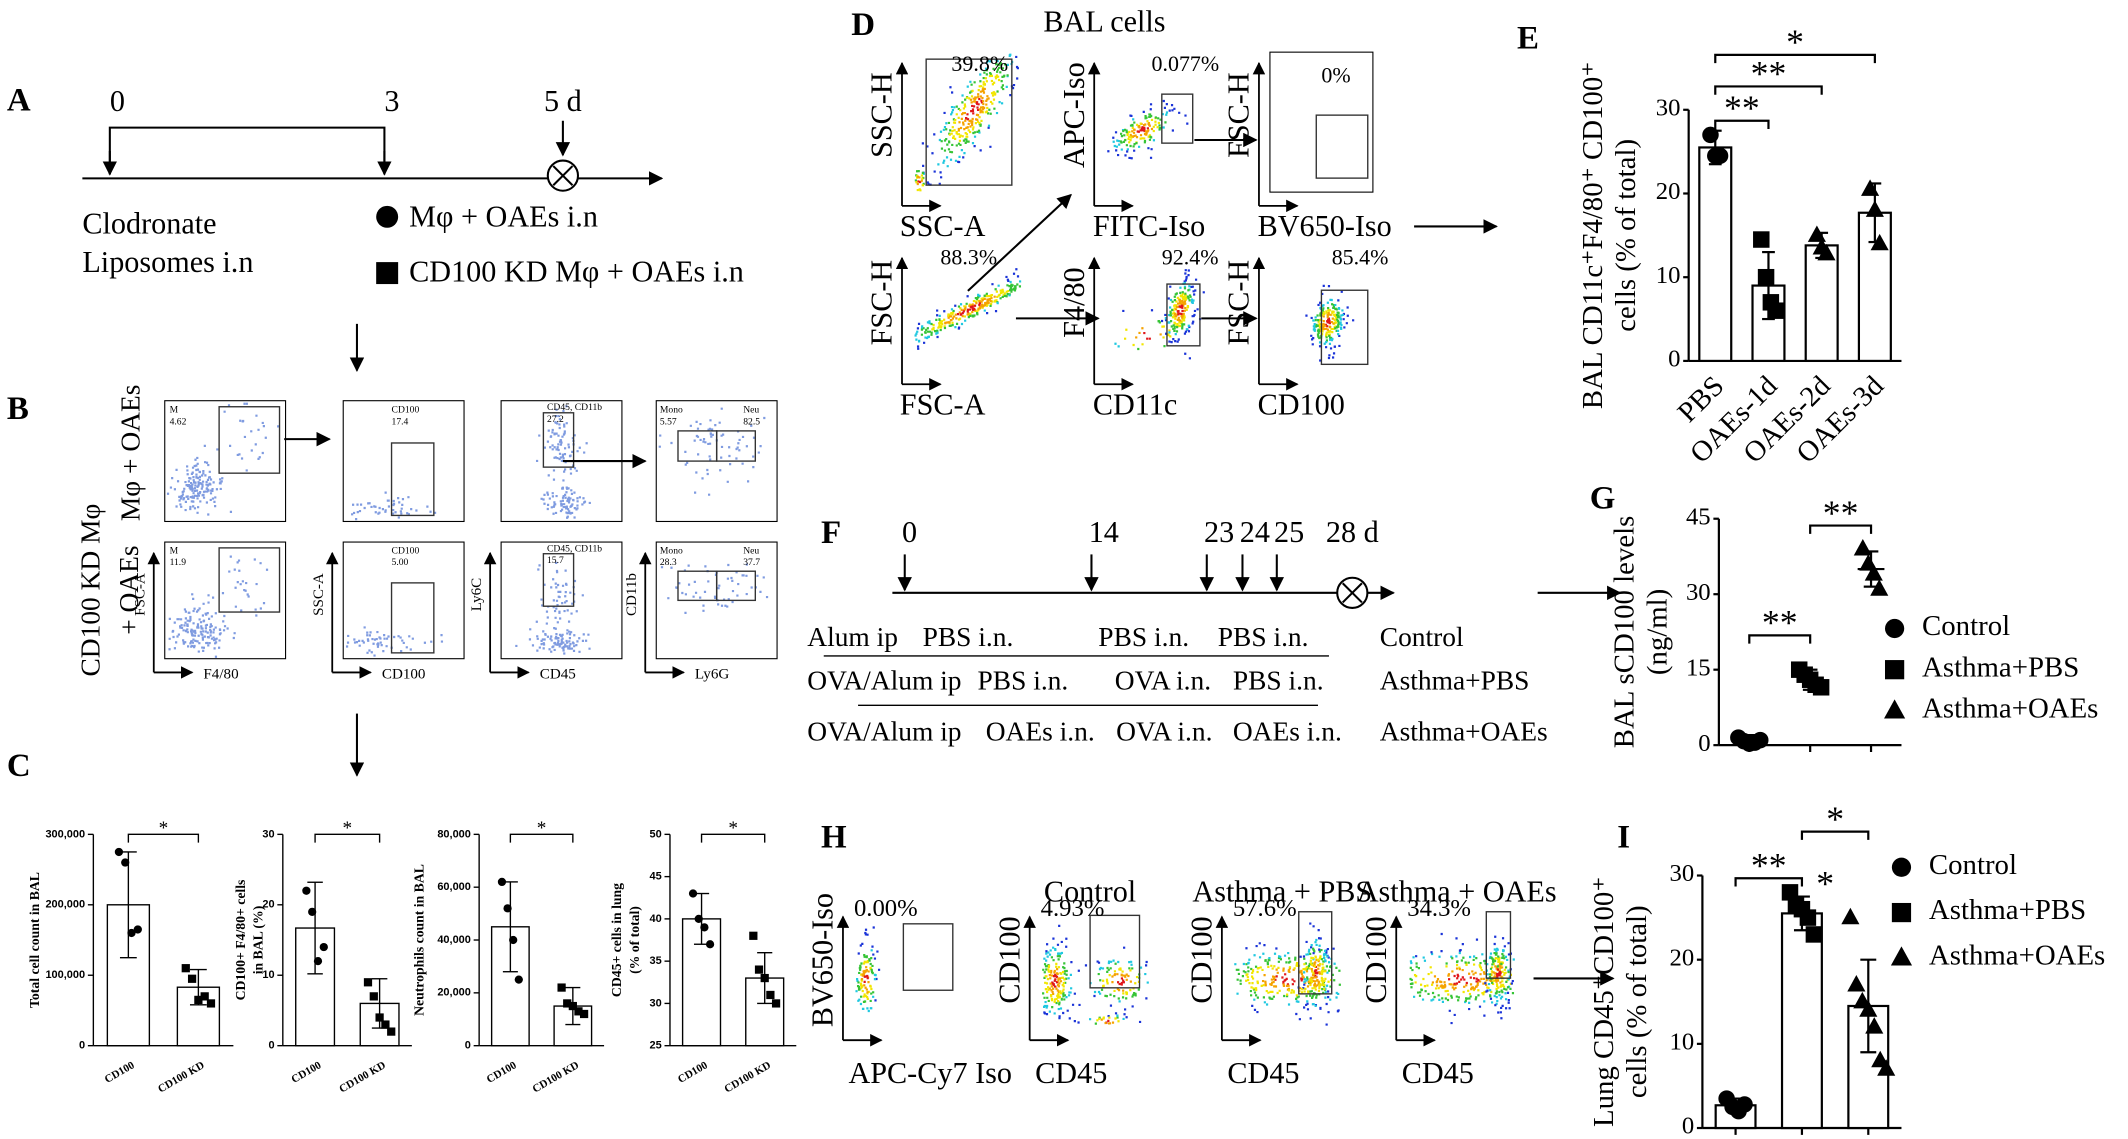  Describe the element at coordinates (503, 216) in the screenshot. I see `legend-text: Mφ + OAEs i.n` at that location.